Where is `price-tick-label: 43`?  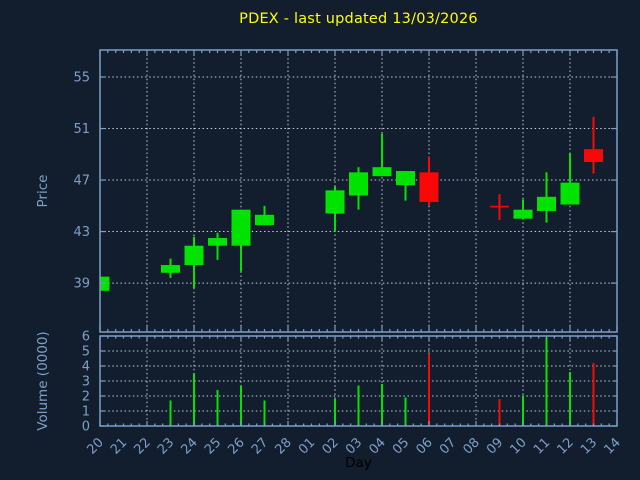
price-tick-label: 43 is located at coordinates (81, 232).